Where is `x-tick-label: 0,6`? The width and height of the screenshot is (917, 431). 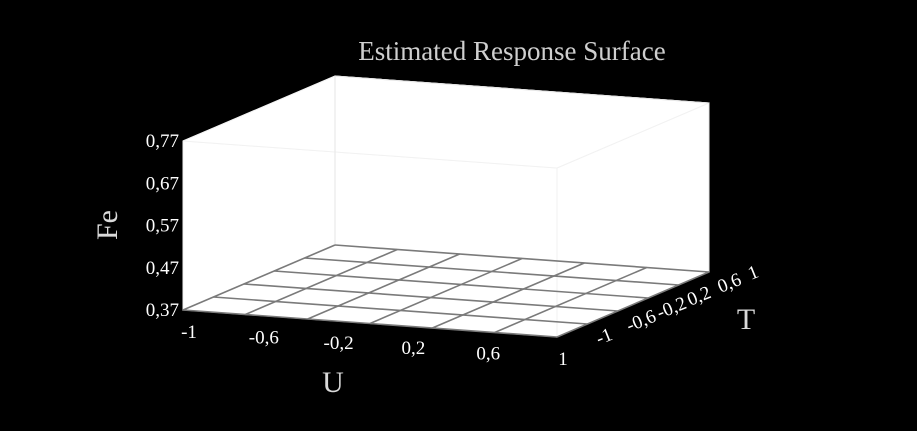 x-tick-label: 0,6 is located at coordinates (488, 354).